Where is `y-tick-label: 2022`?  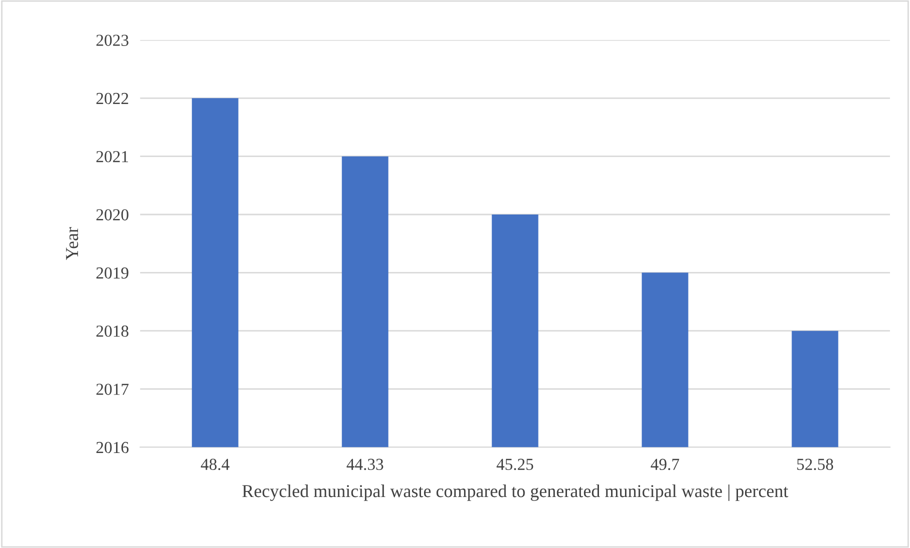
y-tick-label: 2022 is located at coordinates (112, 98).